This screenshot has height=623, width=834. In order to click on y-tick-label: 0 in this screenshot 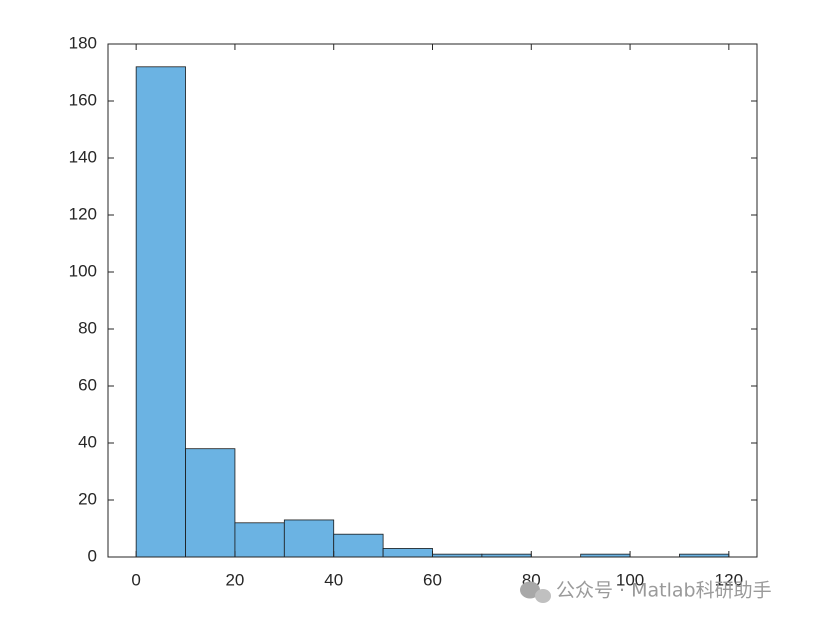, I will do `click(92, 555)`.